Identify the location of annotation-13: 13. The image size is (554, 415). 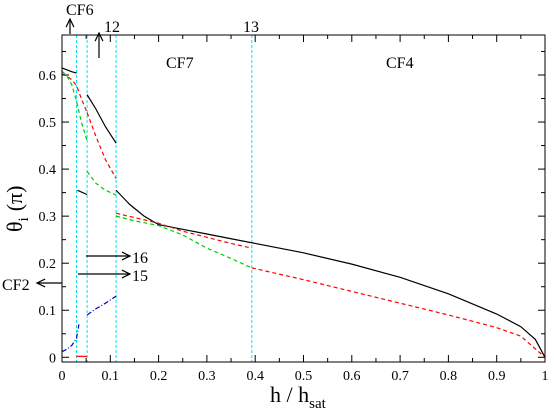
(251, 27).